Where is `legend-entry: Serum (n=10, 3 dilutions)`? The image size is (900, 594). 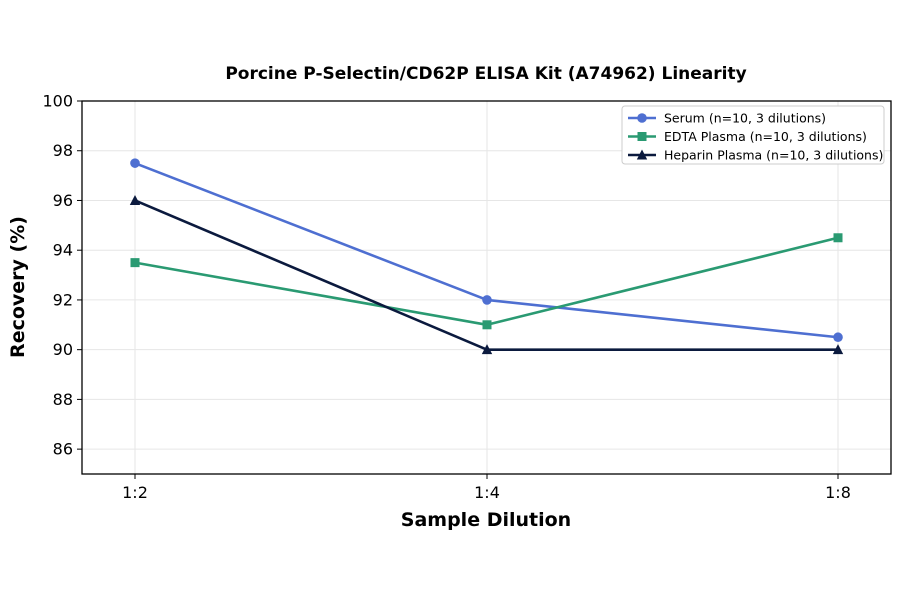 legend-entry: Serum (n=10, 3 dilutions) is located at coordinates (727, 118).